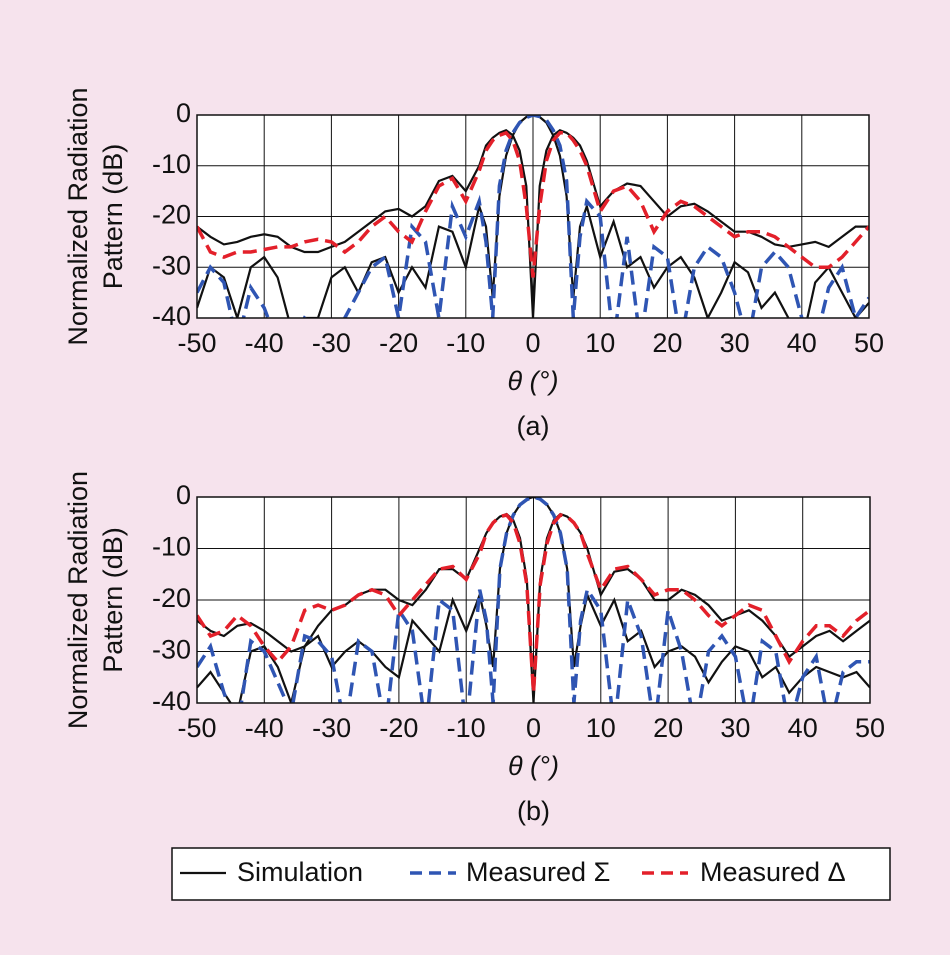 The image size is (950, 955). Describe the element at coordinates (533, 811) in the screenshot. I see `caption: (b)` at that location.